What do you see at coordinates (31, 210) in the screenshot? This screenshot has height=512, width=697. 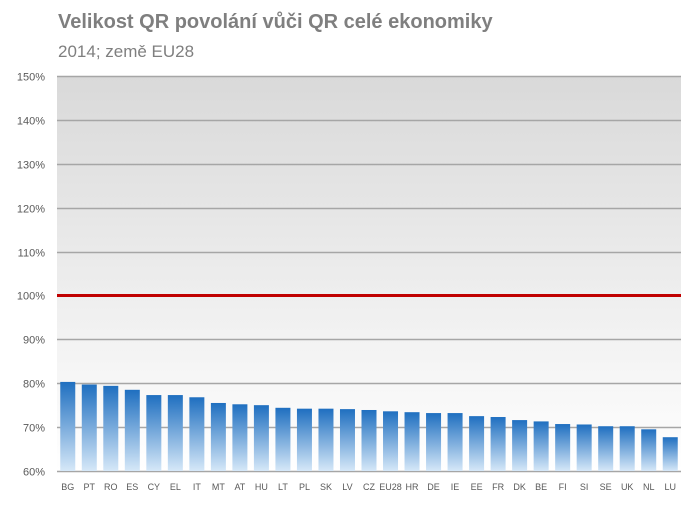 I see `y-tick-label: 120%` at bounding box center [31, 210].